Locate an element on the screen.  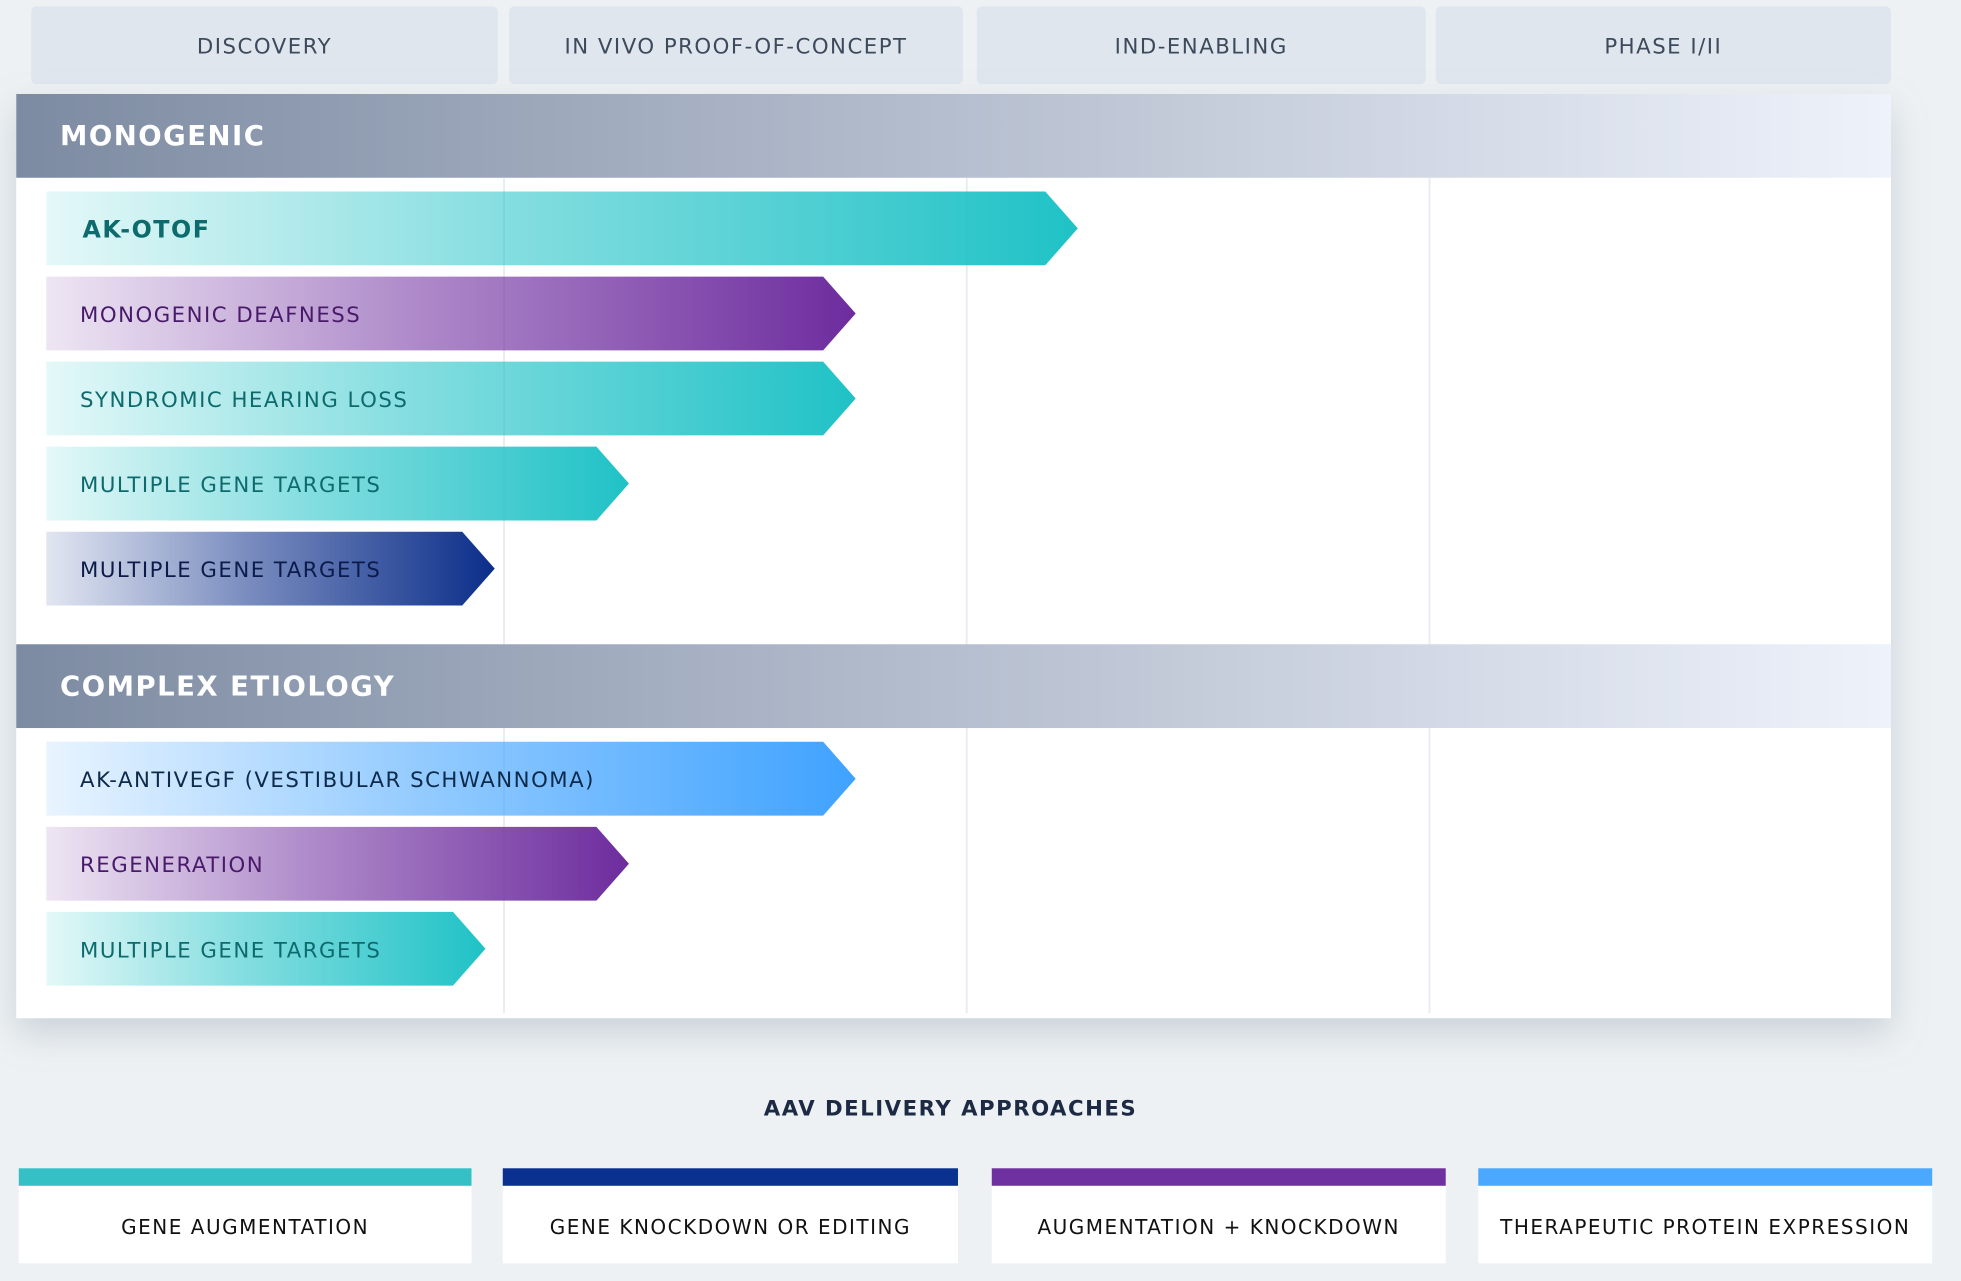
legend-label: GENE AUGMENTATION is located at coordinates (245, 1227).